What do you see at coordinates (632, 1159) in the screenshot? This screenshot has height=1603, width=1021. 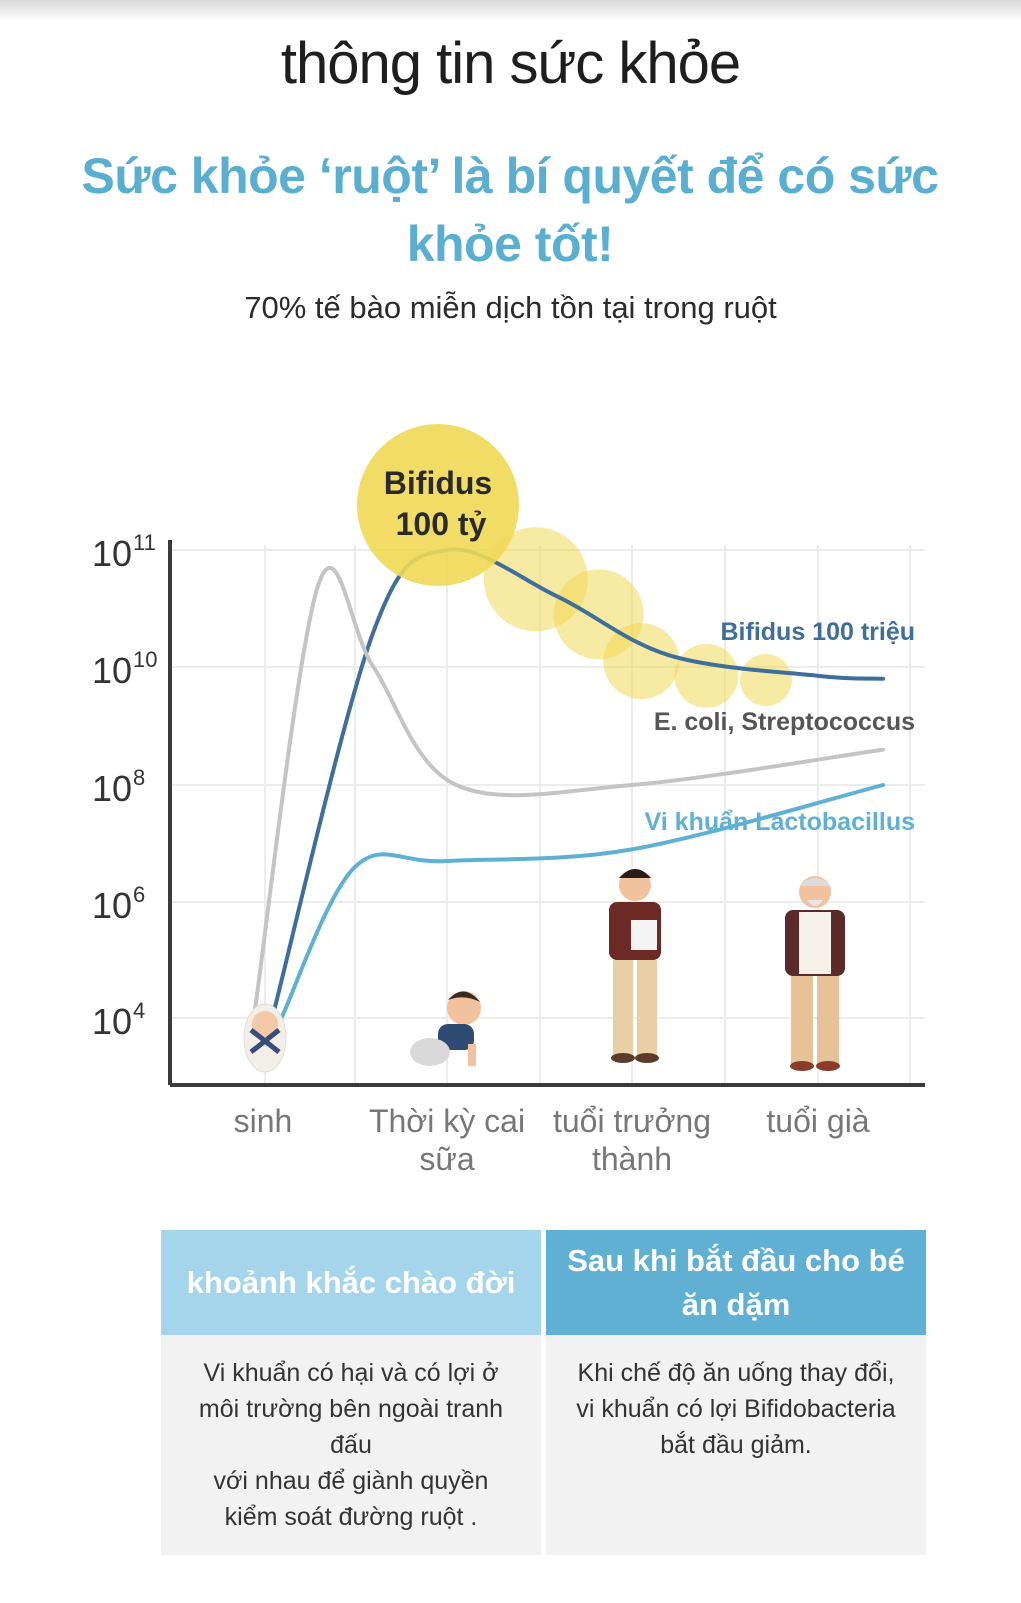 I see `x-category-line: thành` at bounding box center [632, 1159].